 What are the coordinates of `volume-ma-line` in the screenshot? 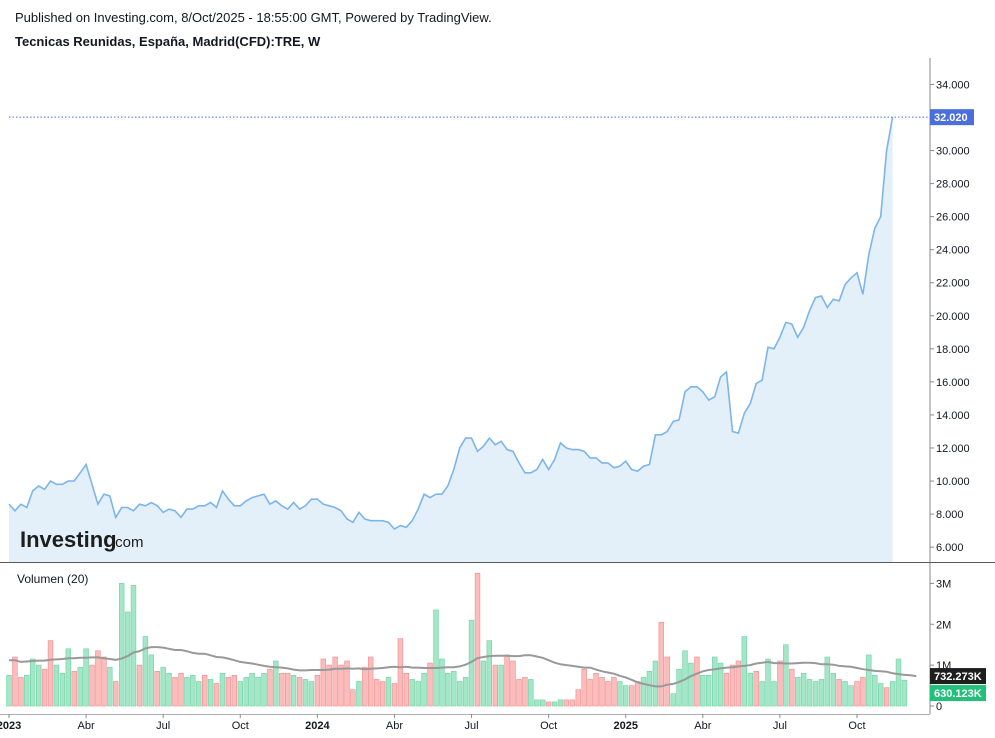 It's located at (463, 667).